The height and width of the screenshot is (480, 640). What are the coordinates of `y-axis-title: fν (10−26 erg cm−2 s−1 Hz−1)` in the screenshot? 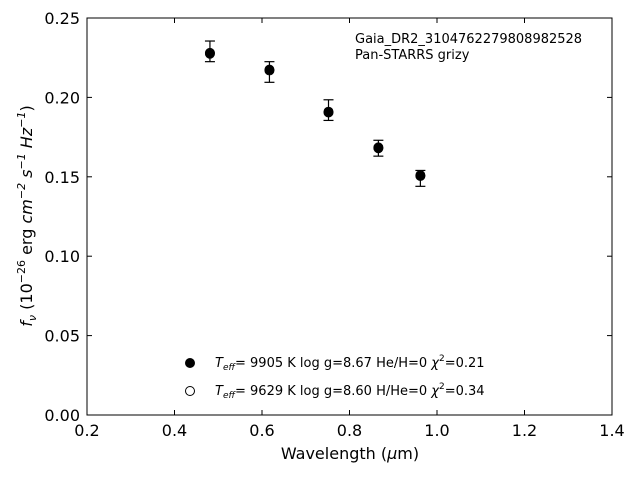 It's located at (27, 215).